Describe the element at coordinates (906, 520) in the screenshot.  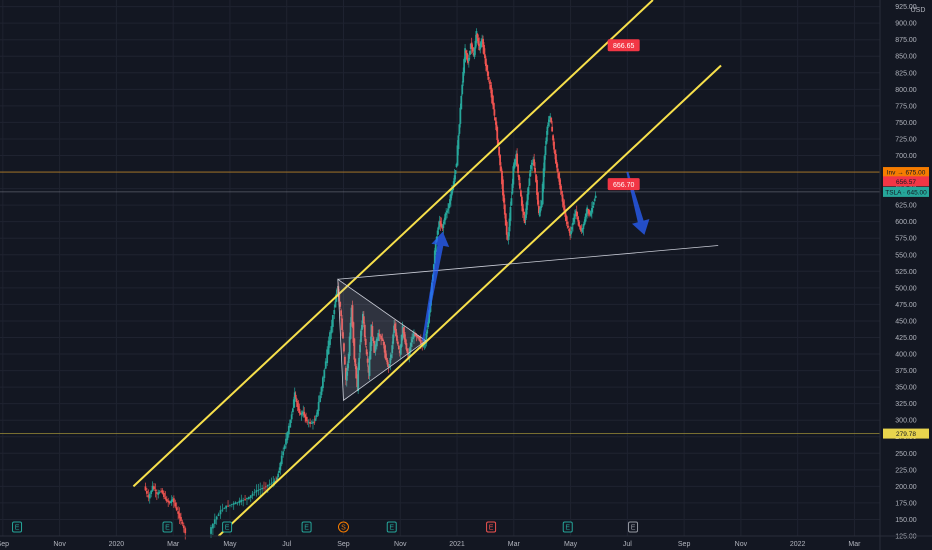
I see `y-tick-label: 150.00` at that location.